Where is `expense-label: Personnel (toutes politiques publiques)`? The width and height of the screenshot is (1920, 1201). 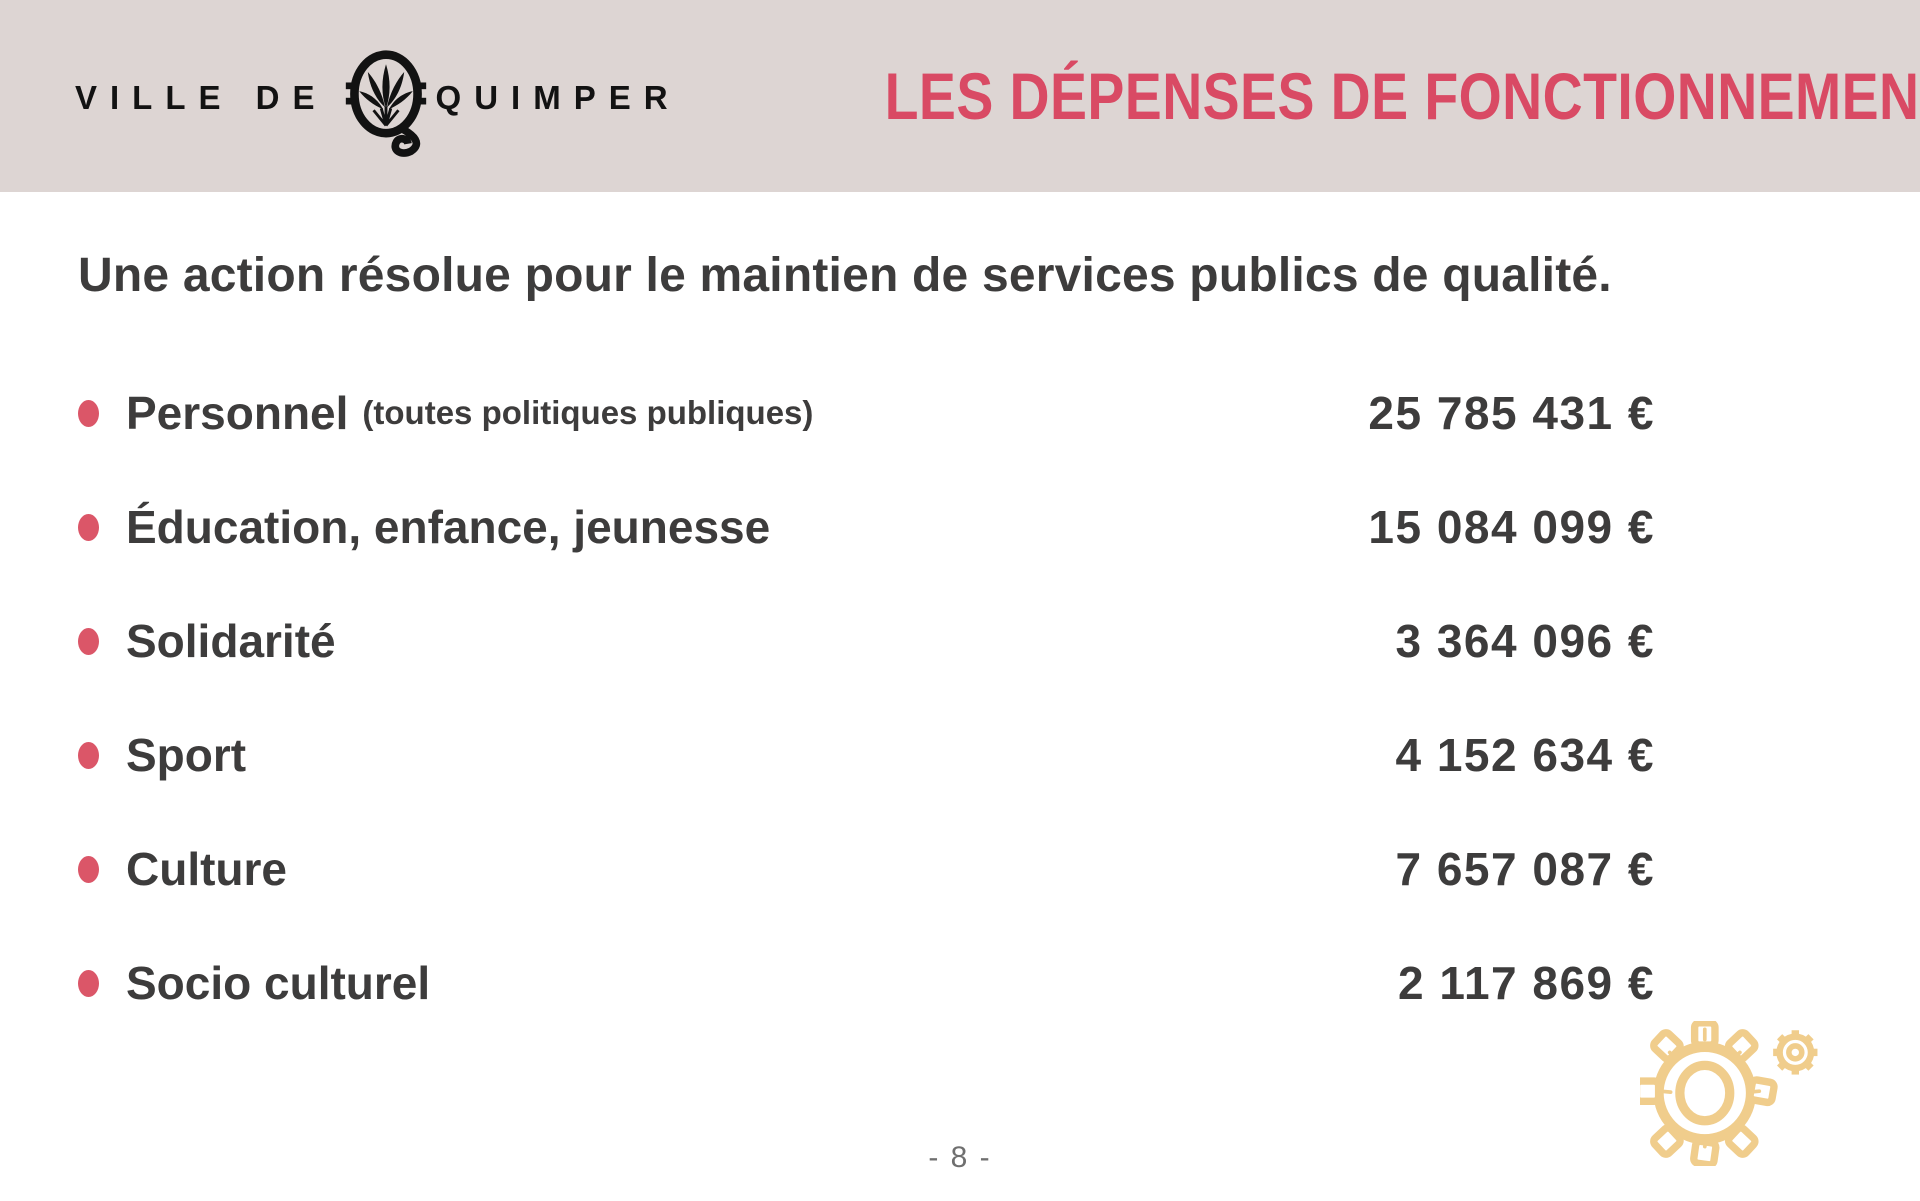 expense-label: Personnel (toutes politiques publiques) is located at coordinates (445, 413).